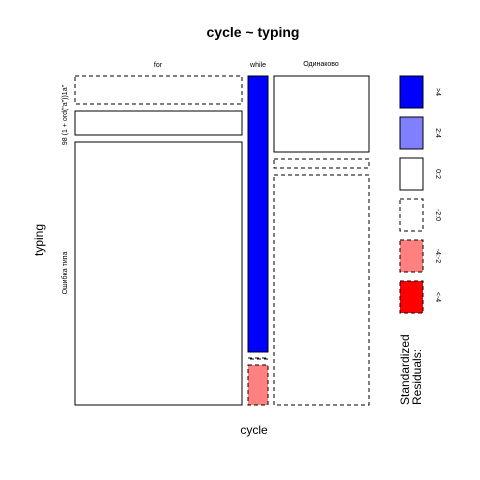 The image size is (480, 480). Describe the element at coordinates (253, 32) in the screenshot. I see `chart-title: cycle ~ typing` at that location.